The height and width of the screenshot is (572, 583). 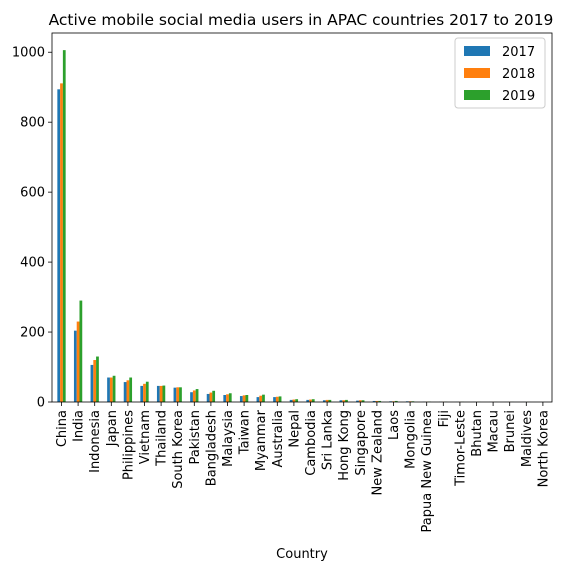 I want to click on x-tick-label: Australia, so click(x=278, y=439).